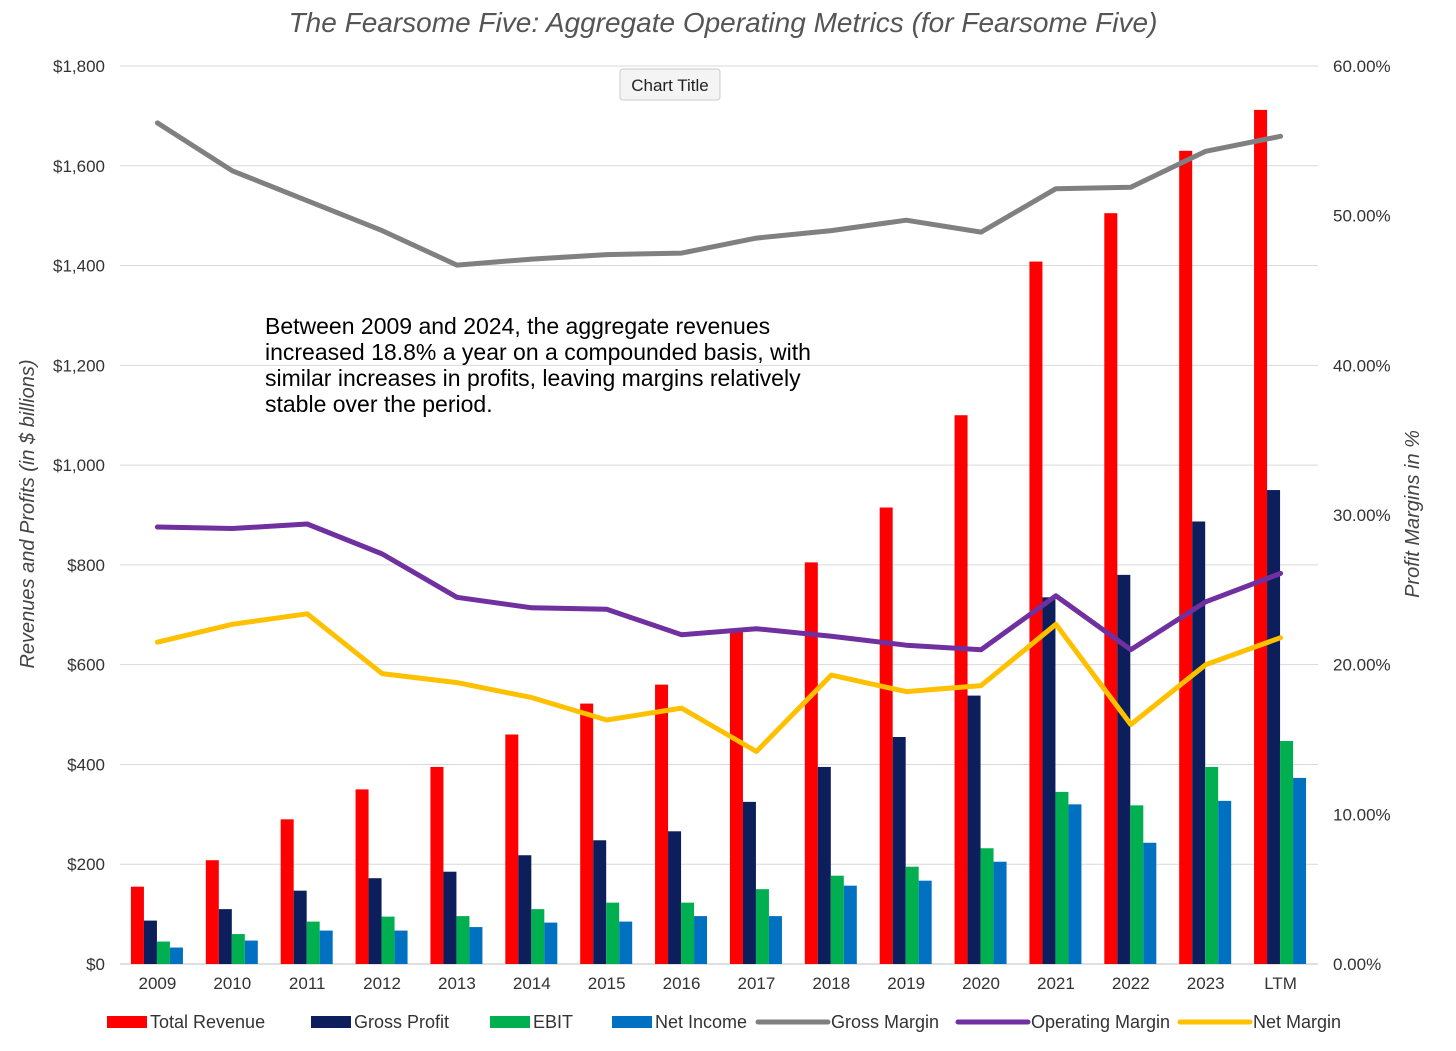 Image resolution: width=1456 pixels, height=1051 pixels. Describe the element at coordinates (232, 983) in the screenshot. I see `x-tick-label: 2010` at that location.